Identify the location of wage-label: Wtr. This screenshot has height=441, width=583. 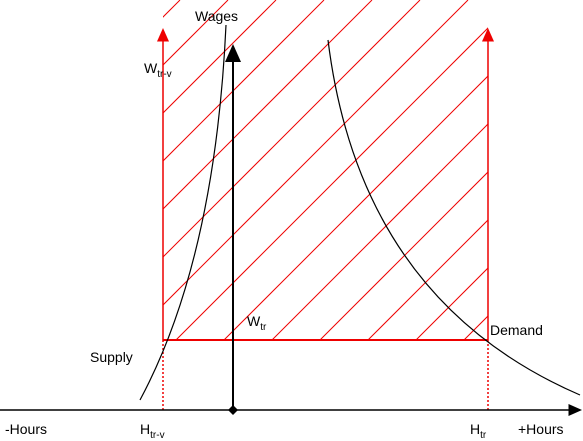
(257, 323).